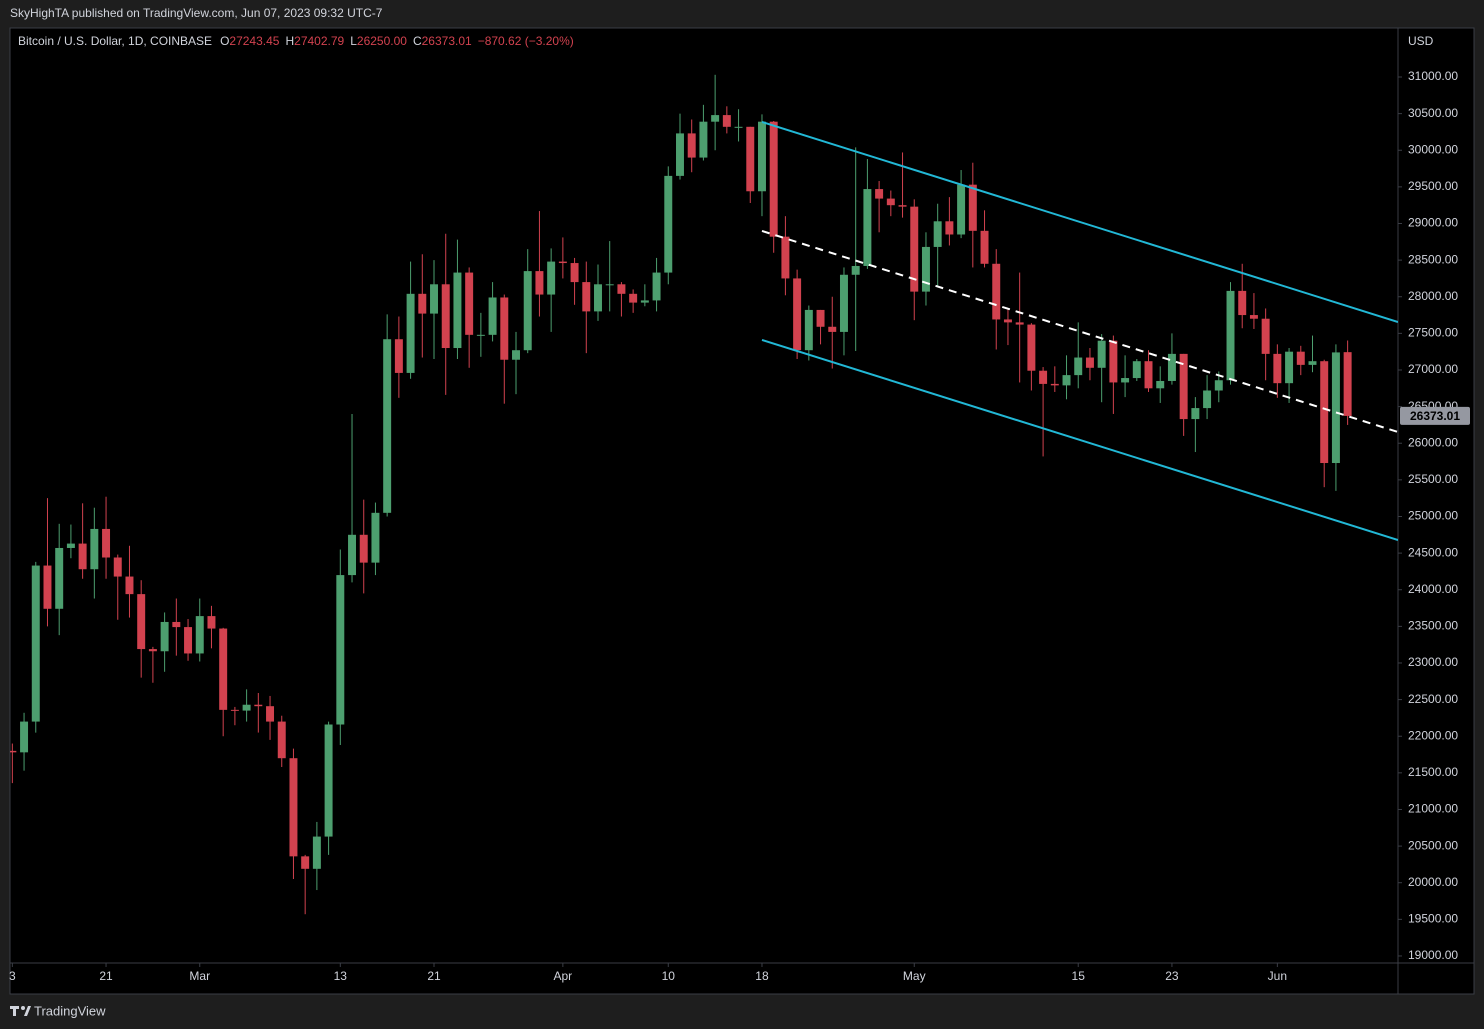  I want to click on x-tick-label: 23, so click(1172, 976).